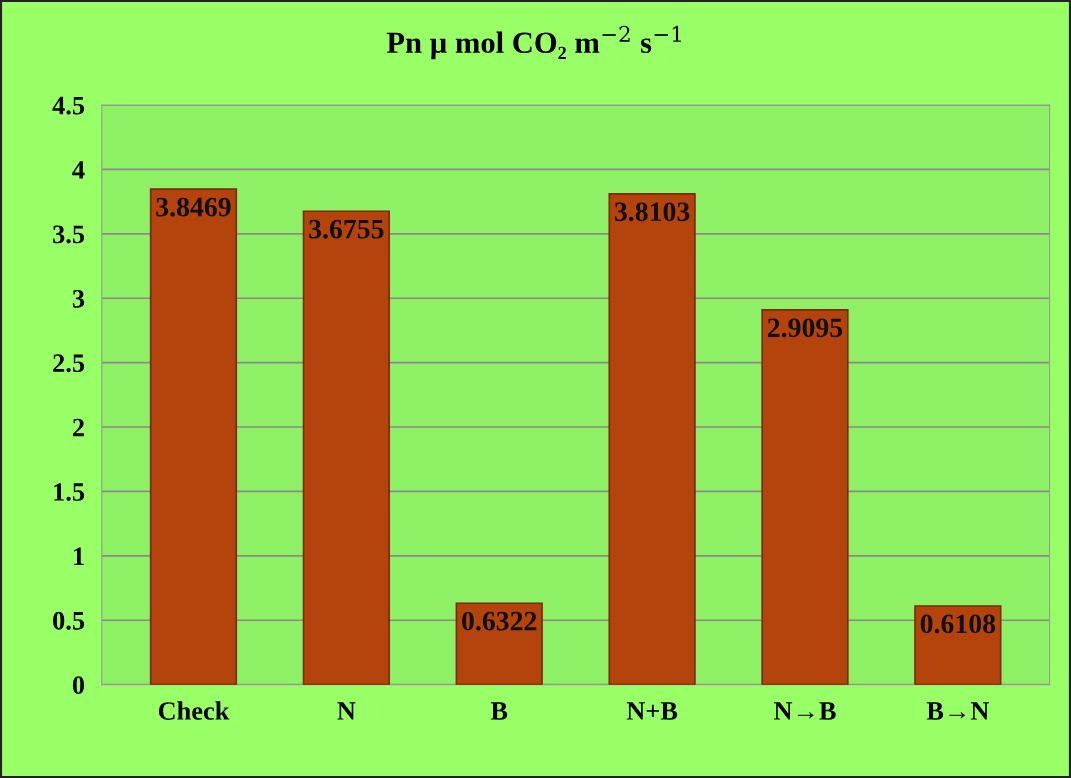  What do you see at coordinates (193, 207) in the screenshot?
I see `data-label: 3.8469` at bounding box center [193, 207].